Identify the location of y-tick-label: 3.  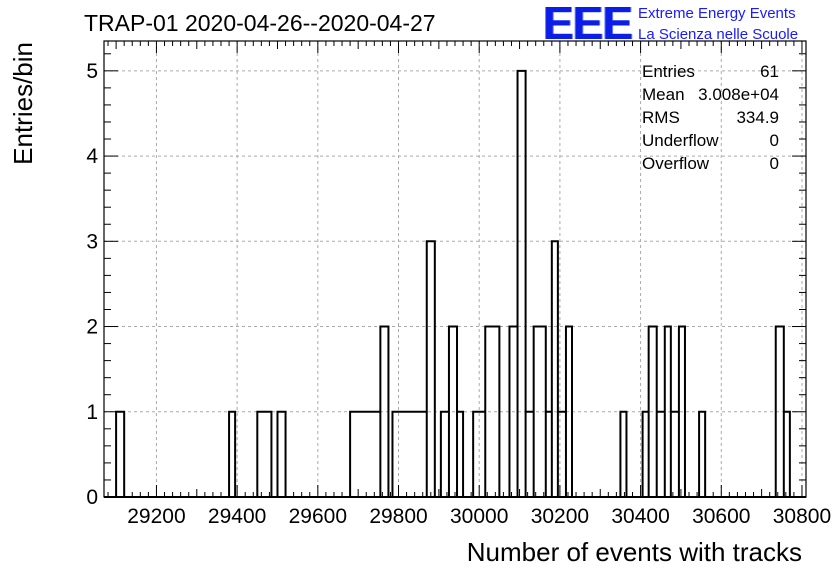
(92, 241).